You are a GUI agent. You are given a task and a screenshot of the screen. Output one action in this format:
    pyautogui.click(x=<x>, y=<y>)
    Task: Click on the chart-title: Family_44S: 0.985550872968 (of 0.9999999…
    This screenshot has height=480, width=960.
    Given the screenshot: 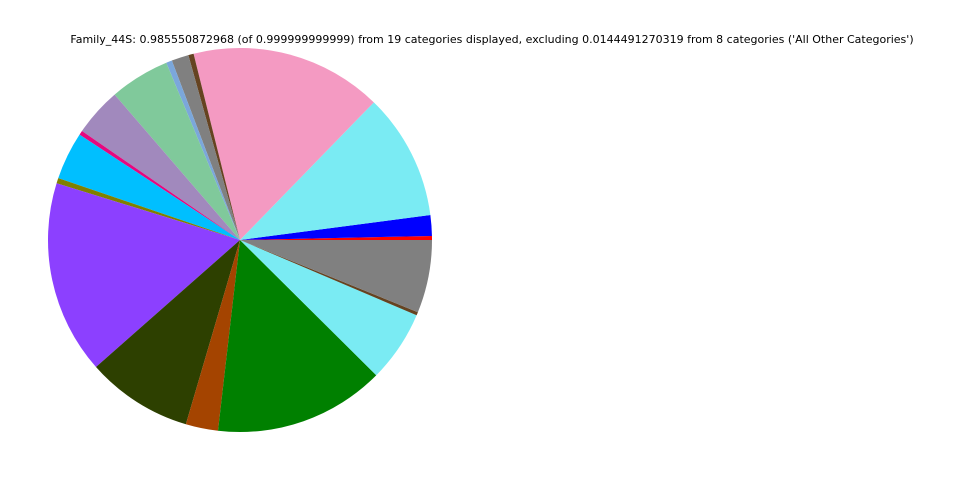 What is the action you would take?
    pyautogui.click(x=492, y=39)
    